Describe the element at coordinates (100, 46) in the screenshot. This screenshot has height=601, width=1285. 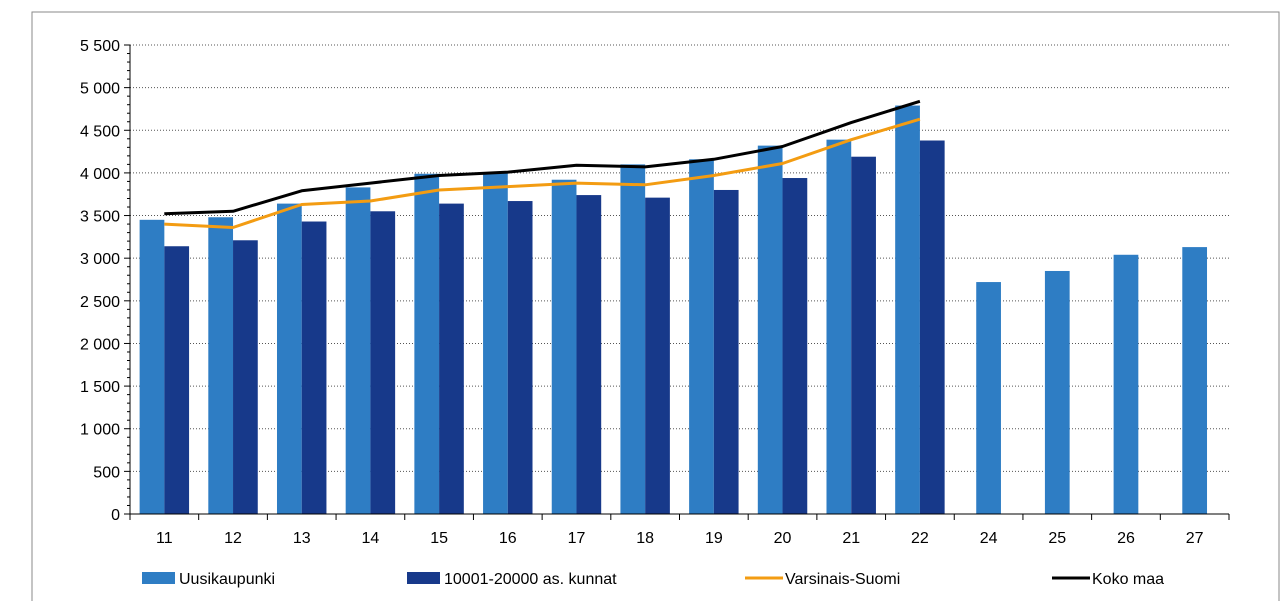
I see `y-tick-label: 5 500` at that location.